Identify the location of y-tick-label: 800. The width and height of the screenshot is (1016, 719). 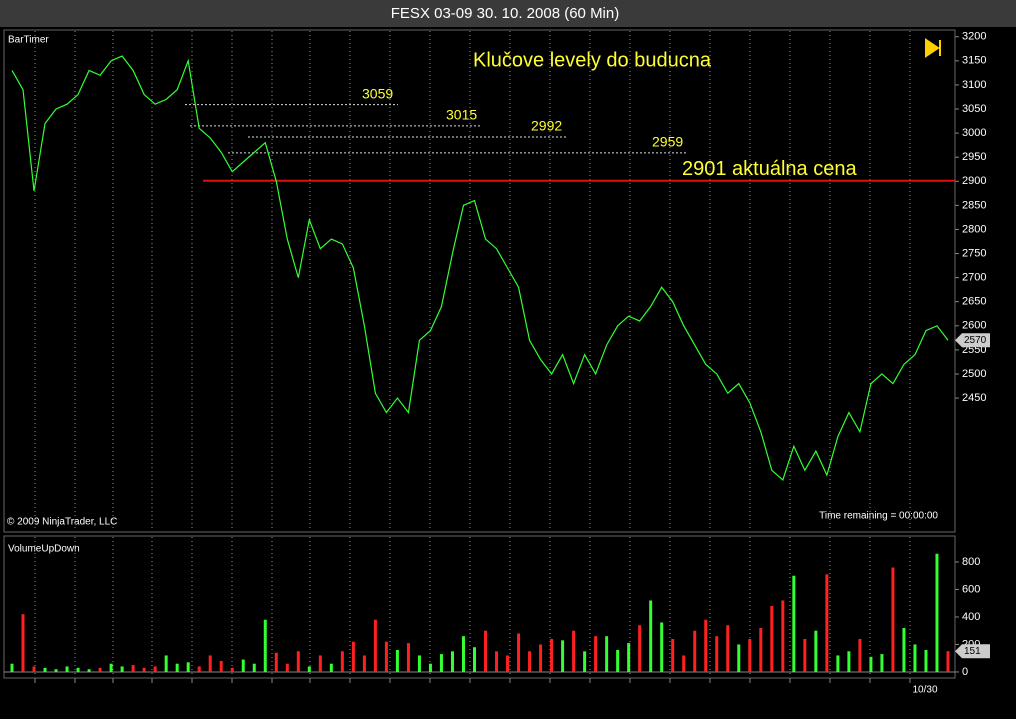
(971, 562).